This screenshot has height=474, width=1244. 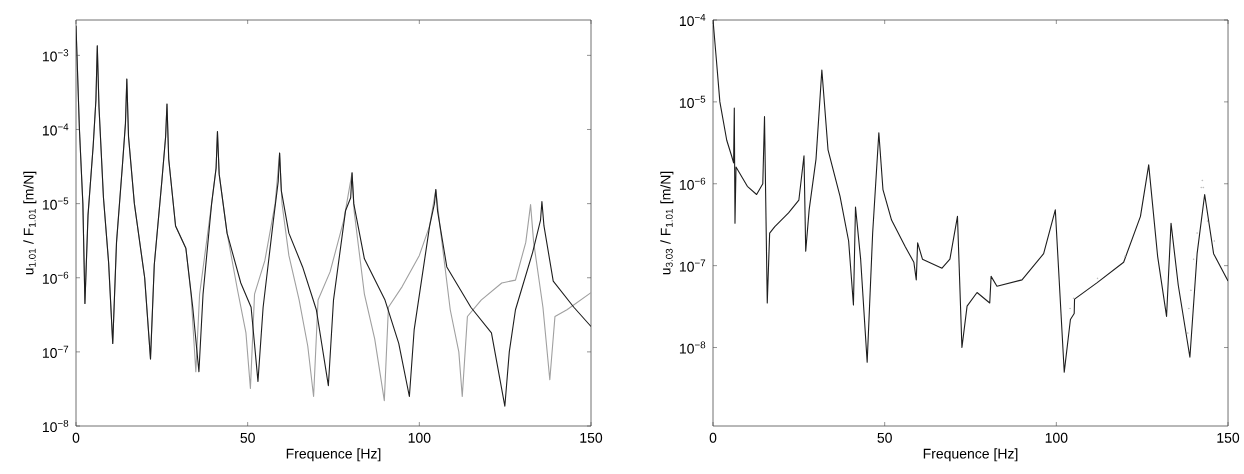 What do you see at coordinates (30, 223) in the screenshot?
I see `y-axis-title: u$_{1.01}$ / F$_{1.01}$ [m/N]` at bounding box center [30, 223].